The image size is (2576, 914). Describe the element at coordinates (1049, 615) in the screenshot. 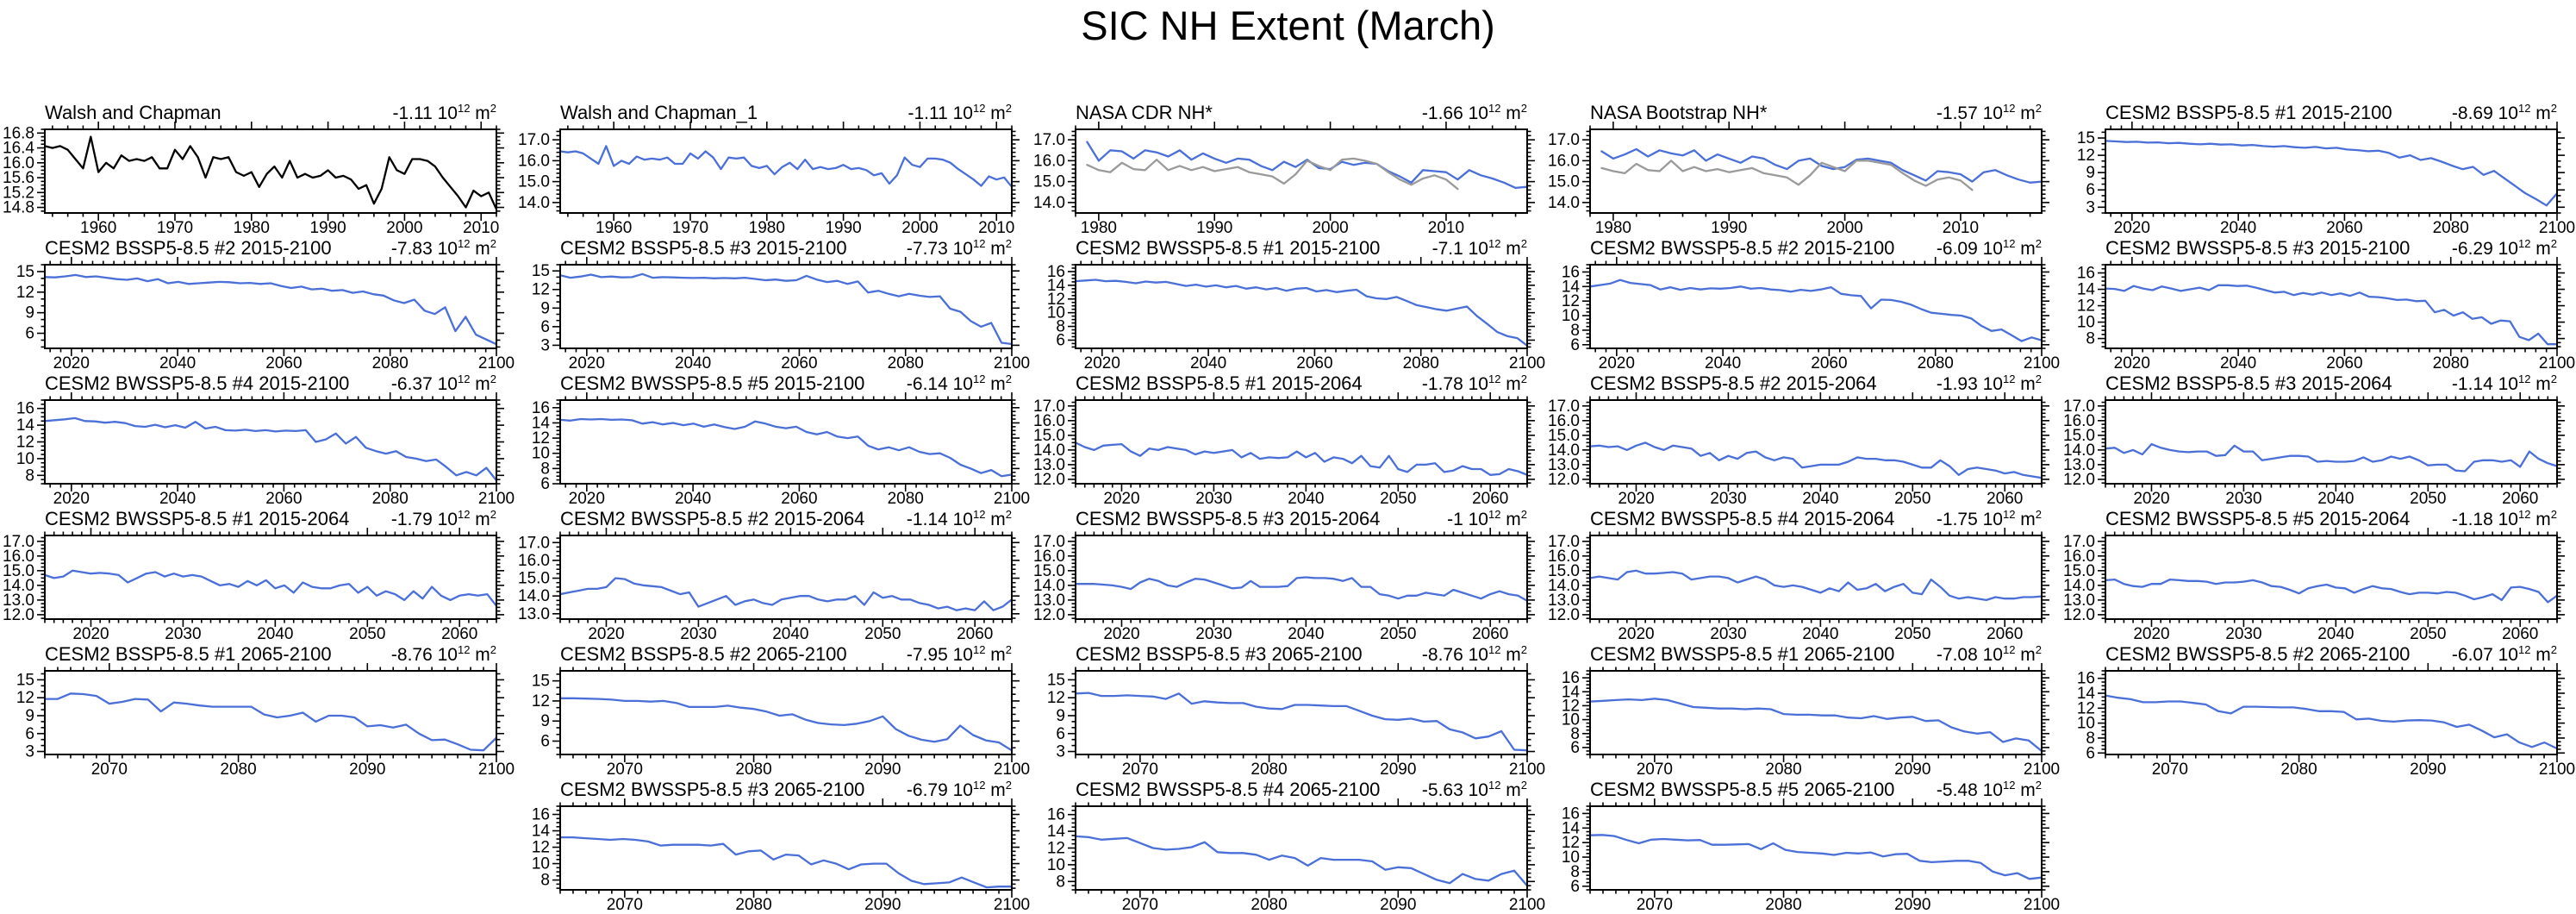

I see `y-tick-label: 12.0` at that location.